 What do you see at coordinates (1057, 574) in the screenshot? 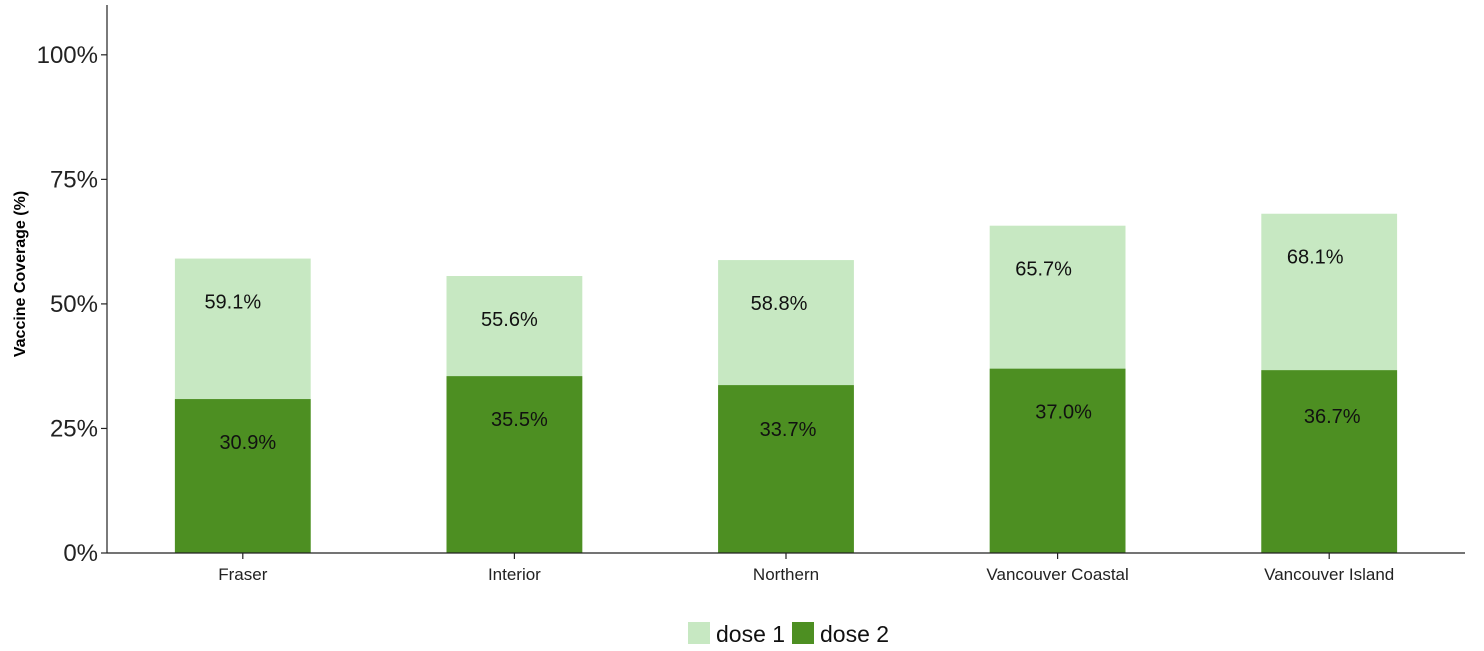
I see `x-tick-label: Vancouver Coastal` at bounding box center [1057, 574].